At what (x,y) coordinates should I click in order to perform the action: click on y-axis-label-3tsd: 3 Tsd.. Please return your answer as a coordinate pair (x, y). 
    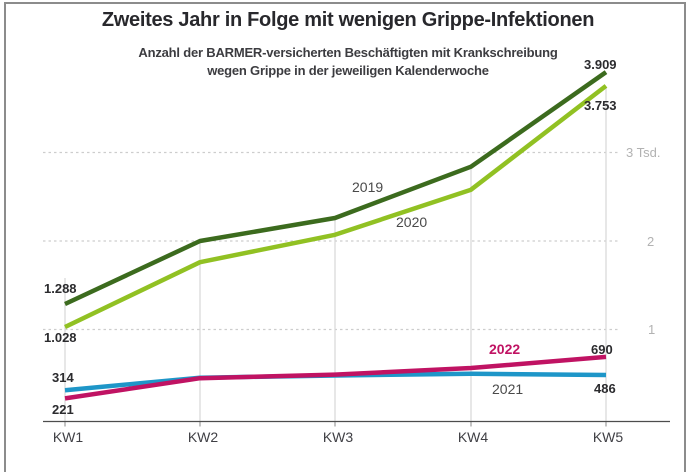
    Looking at the image, I should click on (643, 152).